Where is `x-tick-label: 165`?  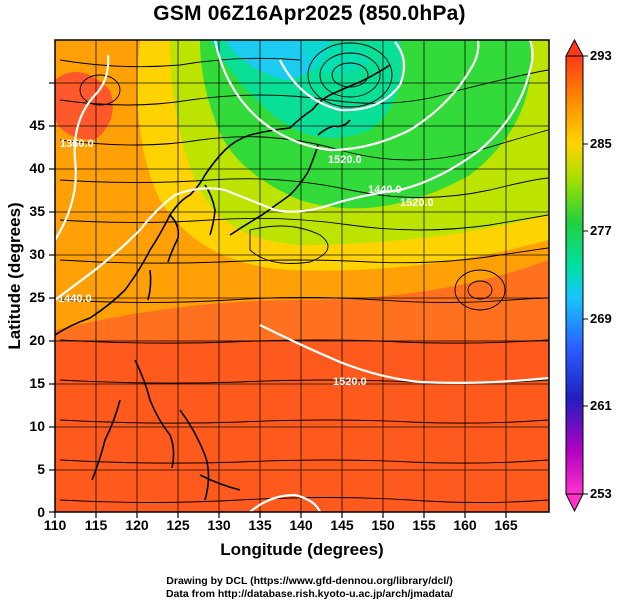
x-tick-label: 165 is located at coordinates (506, 525).